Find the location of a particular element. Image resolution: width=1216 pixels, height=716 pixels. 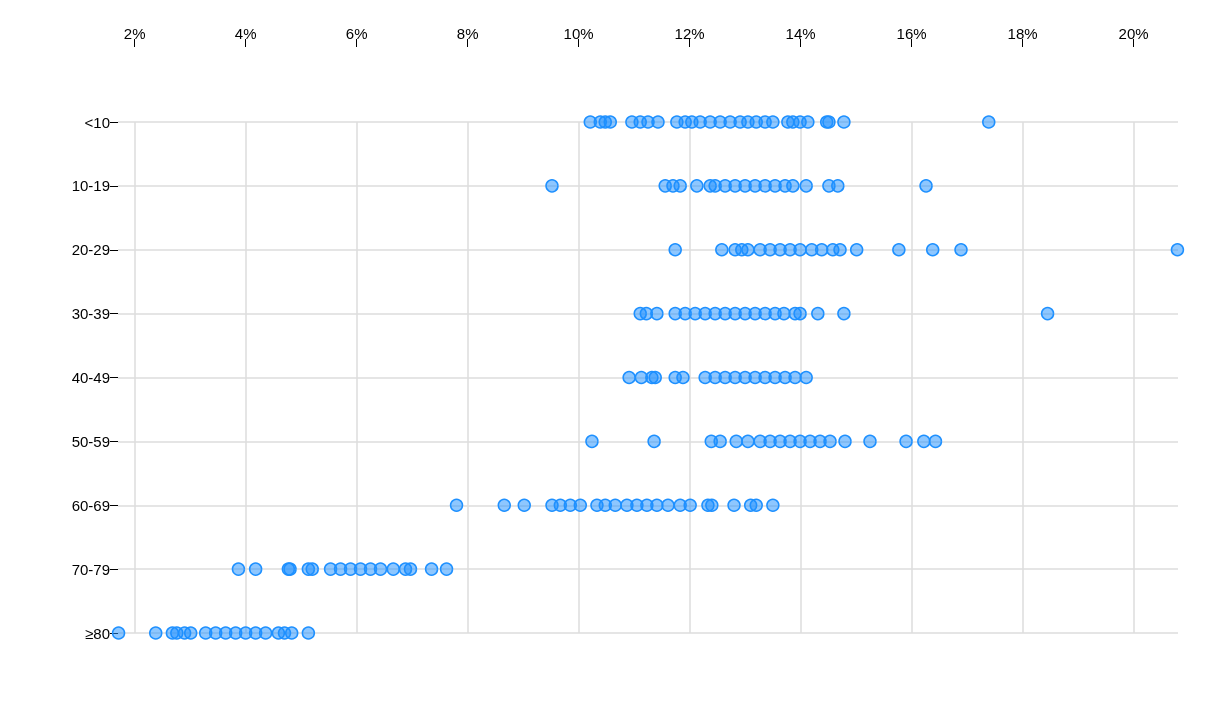

x-tick-label: 18% is located at coordinates (1022, 33).